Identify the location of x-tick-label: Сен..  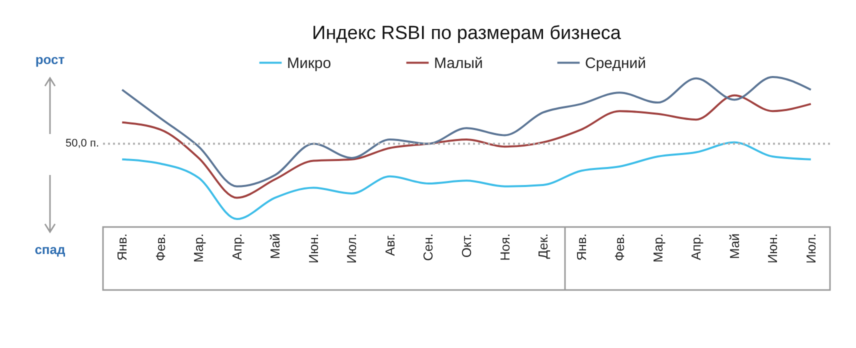
(428, 247).